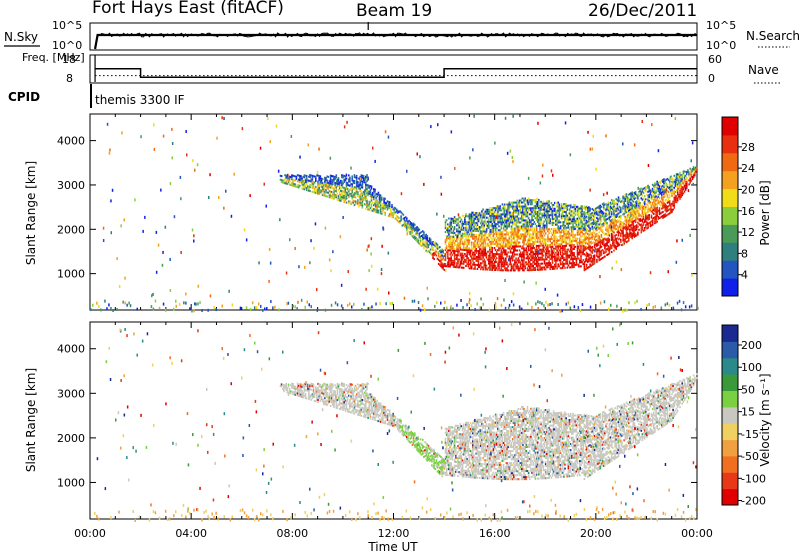 The width and height of the screenshot is (800, 554). What do you see at coordinates (392, 547) in the screenshot?
I see `x-axis-label: Time UT` at bounding box center [392, 547].